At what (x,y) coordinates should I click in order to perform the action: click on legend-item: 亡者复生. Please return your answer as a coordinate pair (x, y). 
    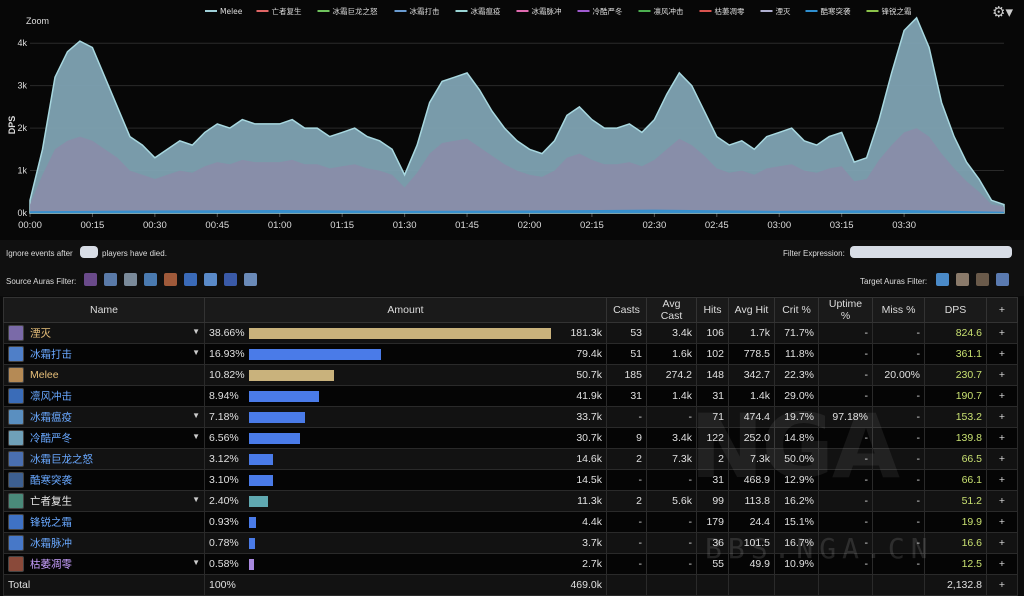
    Looking at the image, I should click on (287, 11).